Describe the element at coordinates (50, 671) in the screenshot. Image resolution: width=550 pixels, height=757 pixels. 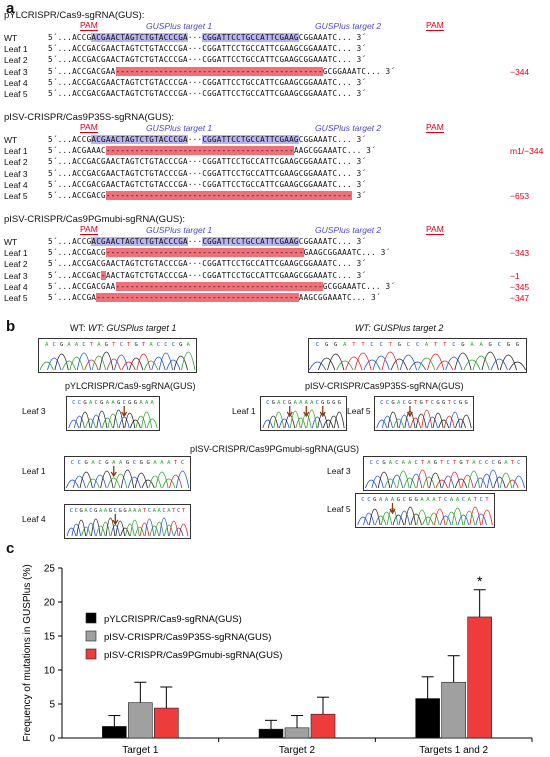
I see `y-tick-label: 10` at that location.